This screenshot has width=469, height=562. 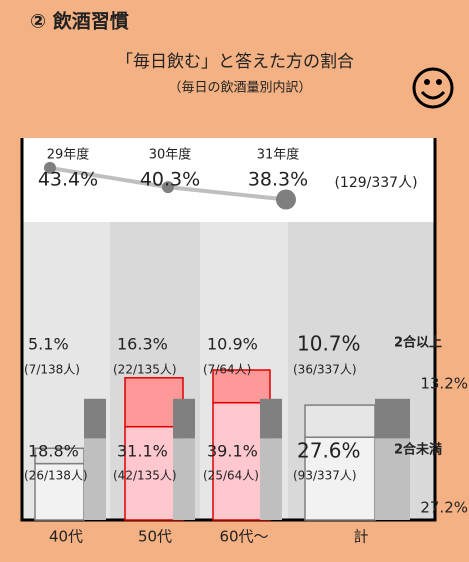 What do you see at coordinates (418, 450) in the screenshot?
I see `legend-label: 2合未満` at bounding box center [418, 450].